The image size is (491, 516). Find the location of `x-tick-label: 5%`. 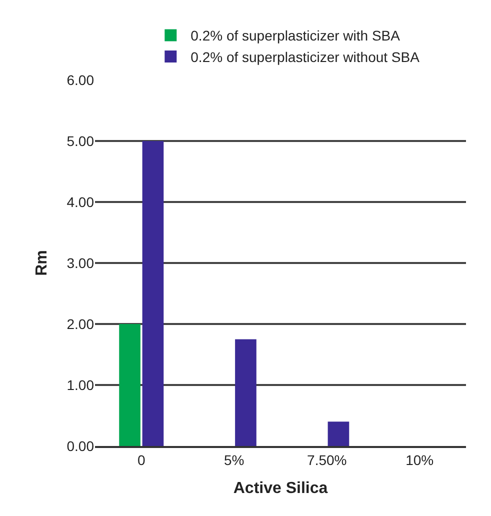

x-tick-label: 5% is located at coordinates (234, 460).